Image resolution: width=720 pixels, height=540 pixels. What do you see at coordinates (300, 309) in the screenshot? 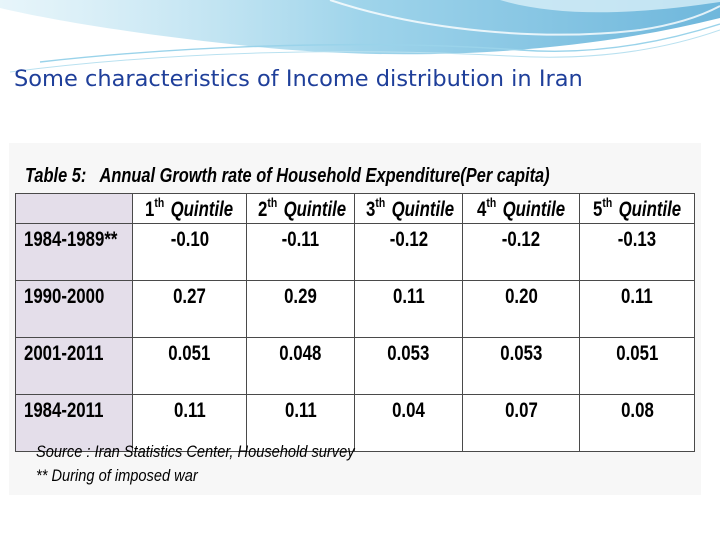
I see `table-cell: 0.29` at bounding box center [300, 309].